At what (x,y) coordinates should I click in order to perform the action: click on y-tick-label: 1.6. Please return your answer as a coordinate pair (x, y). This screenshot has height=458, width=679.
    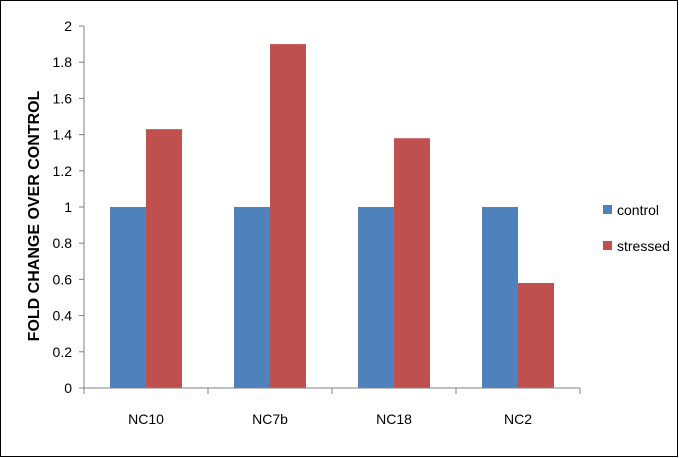
    Looking at the image, I should click on (63, 98).